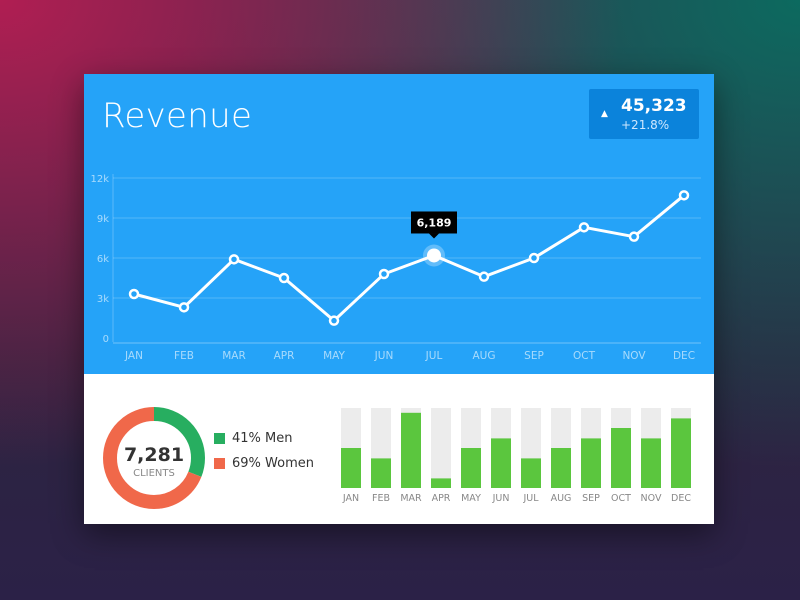 This screenshot has height=600, width=800. I want to click on clients-label: CLIENTS, so click(154, 473).